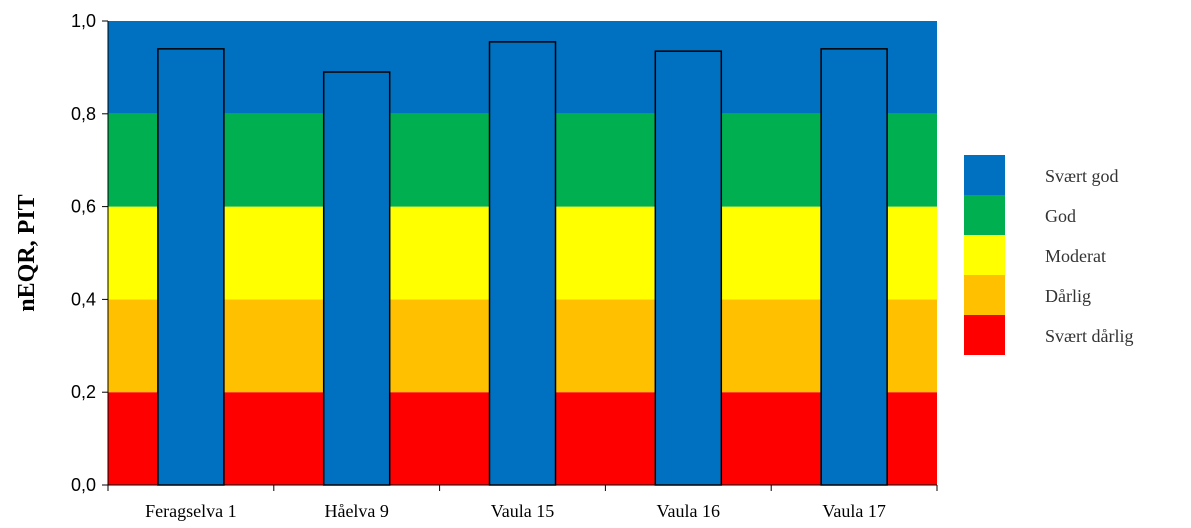  Describe the element at coordinates (83, 485) in the screenshot. I see `y-tick-label-0: 0,0` at that location.